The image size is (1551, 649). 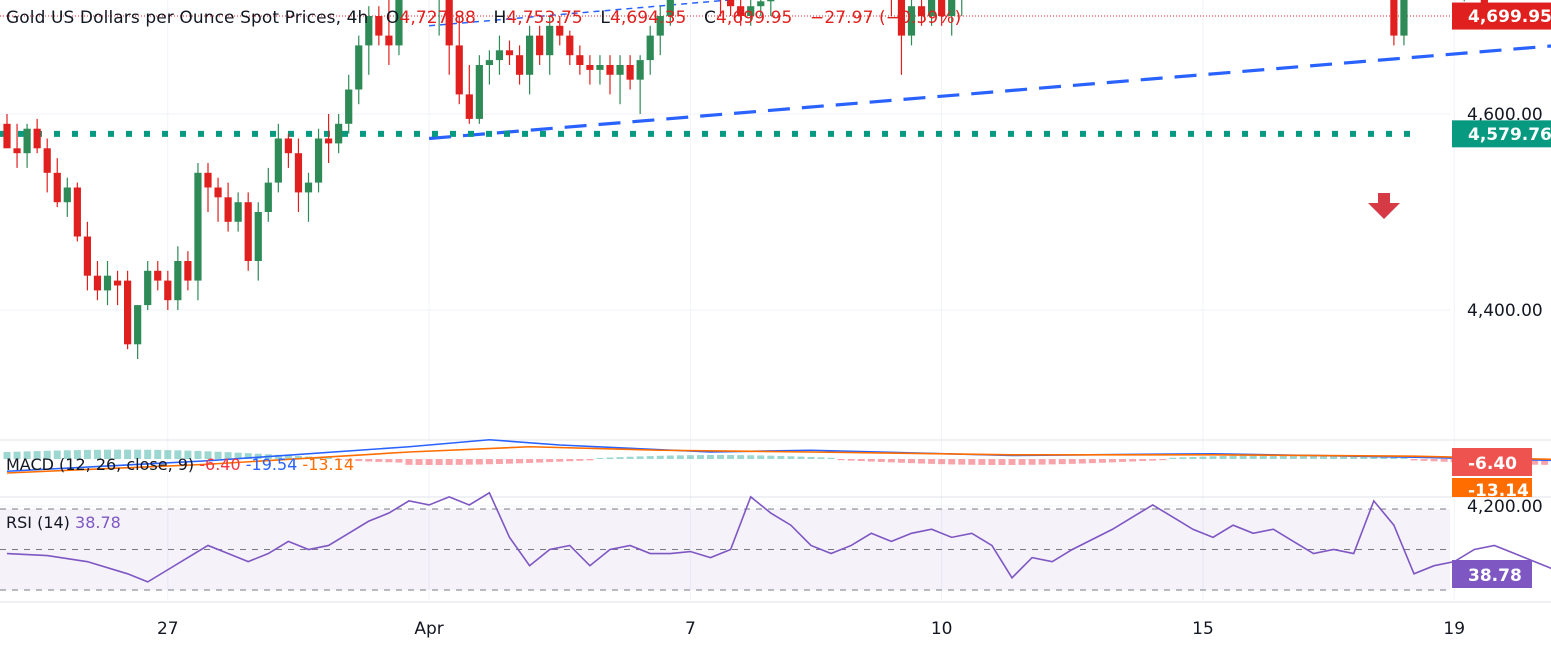 I want to click on macd-signal-badge-bg, so click(x=1492, y=487).